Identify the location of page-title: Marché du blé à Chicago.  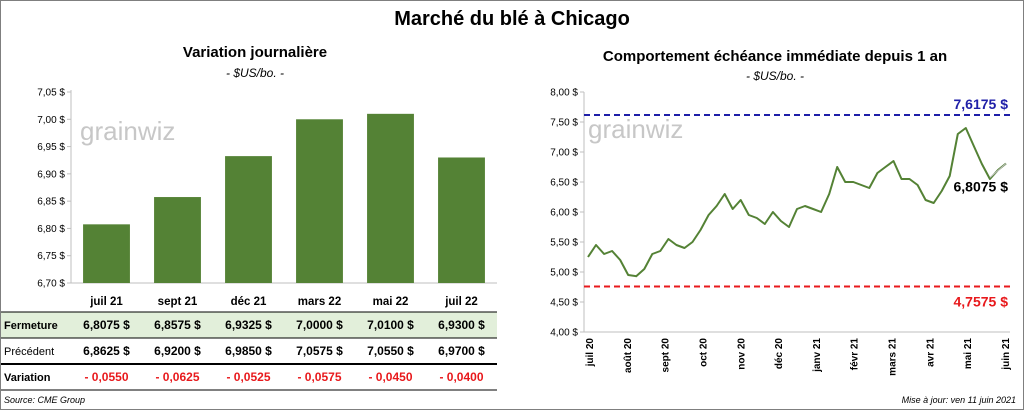
(512, 19).